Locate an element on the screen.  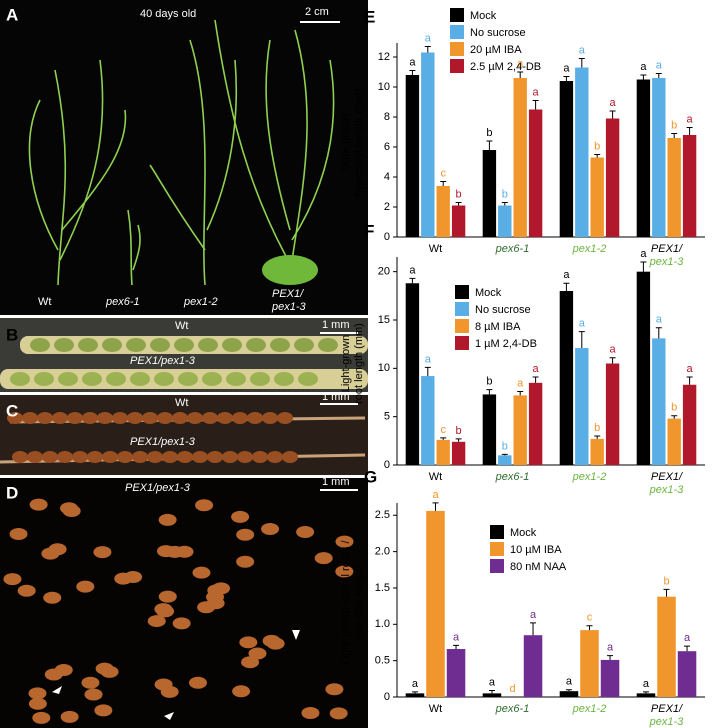
caption: pex1-2 is located at coordinates (200, 302).